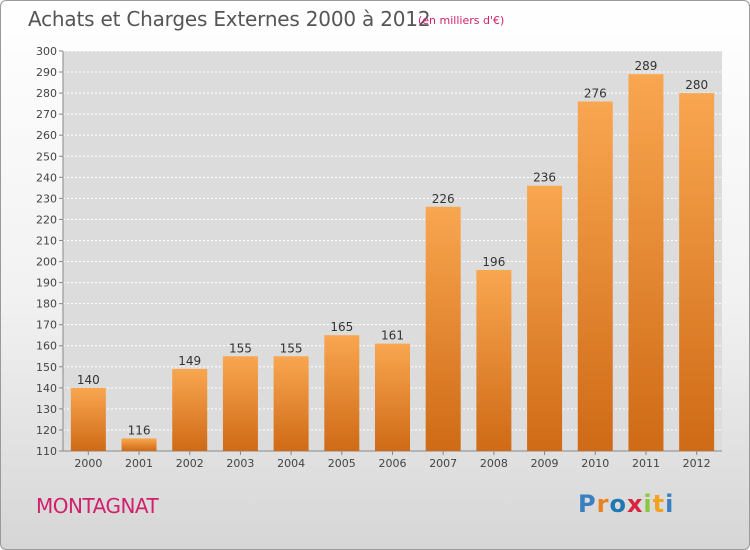 The height and width of the screenshot is (550, 750). Describe the element at coordinates (240, 463) in the screenshot. I see `x-tick-label: 2003` at that location.